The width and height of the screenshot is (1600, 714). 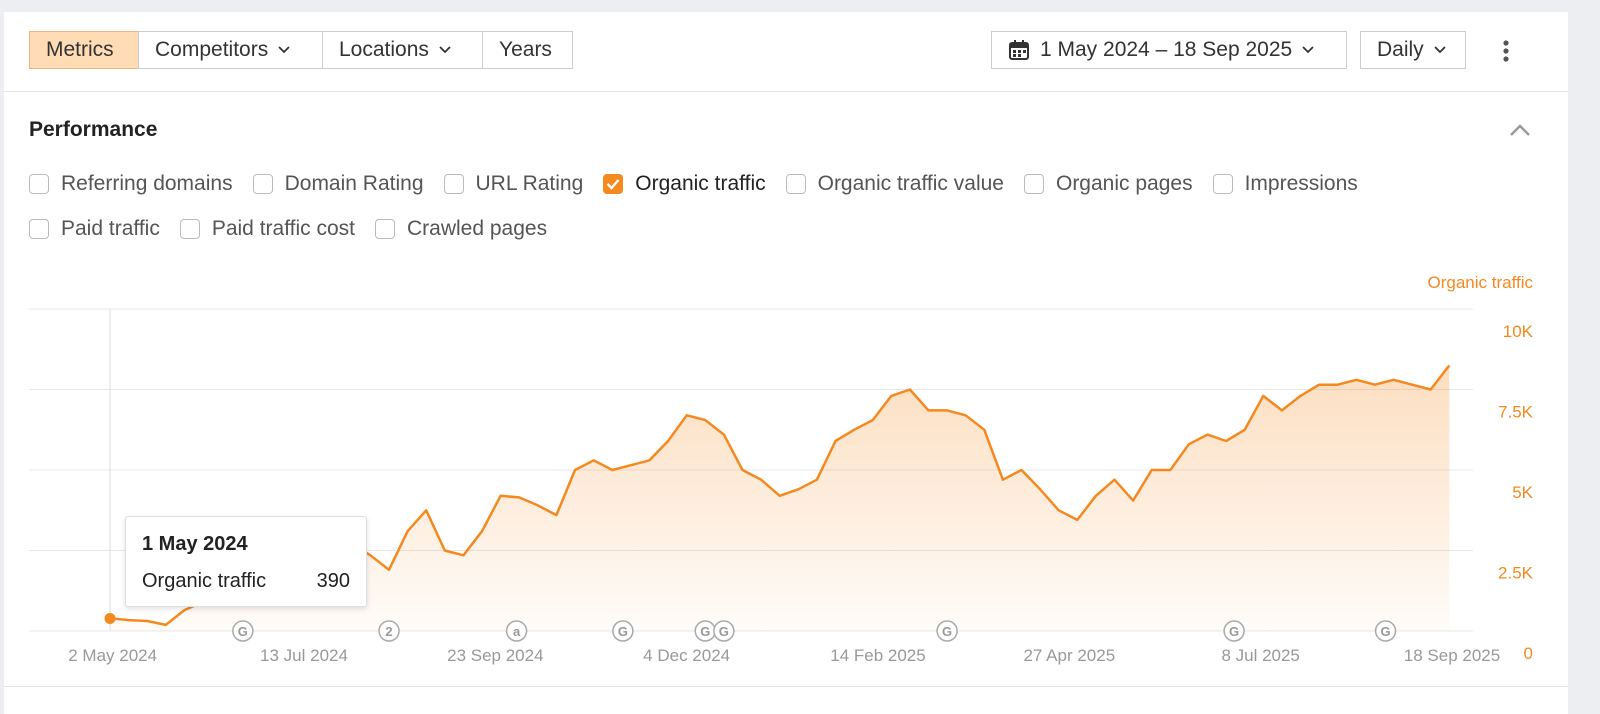 I want to click on button-label: Competitors, so click(x=212, y=49).